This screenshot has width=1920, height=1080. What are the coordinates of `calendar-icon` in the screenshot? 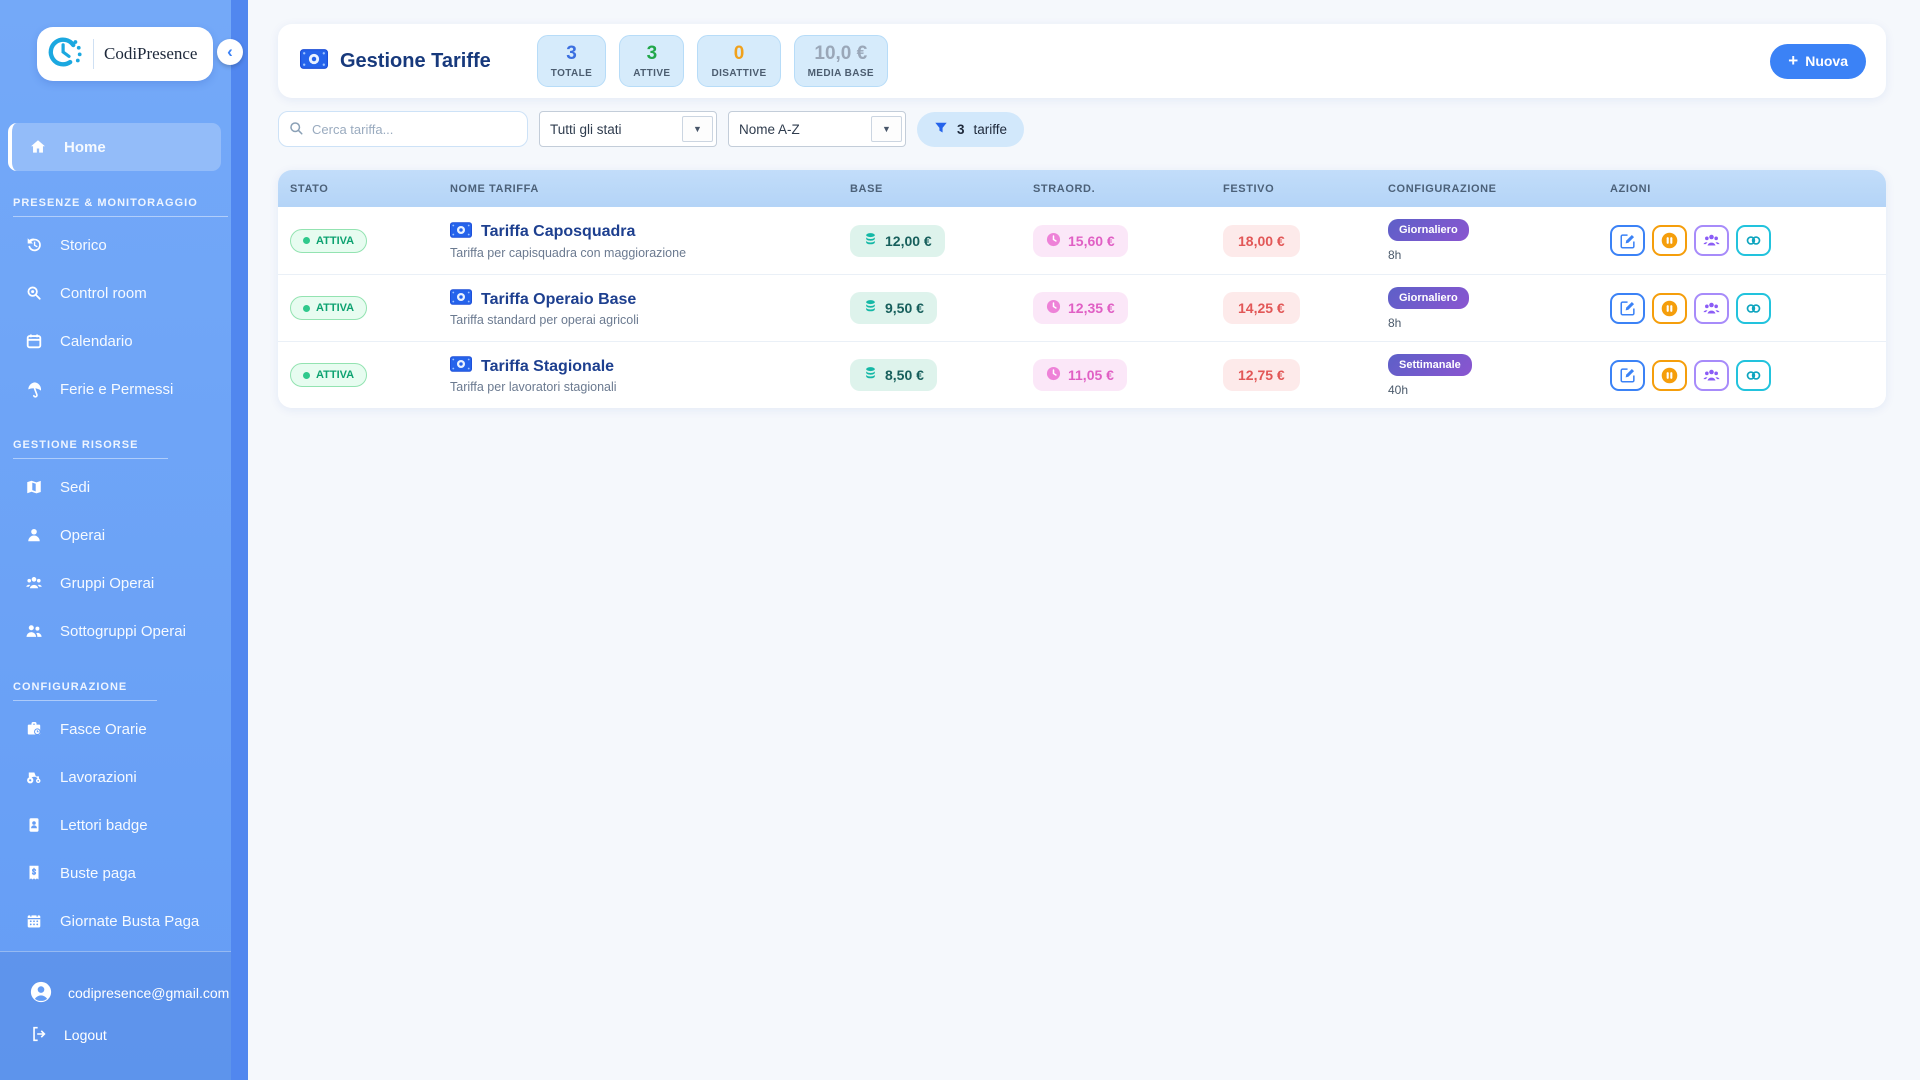 It's located at (33, 341).